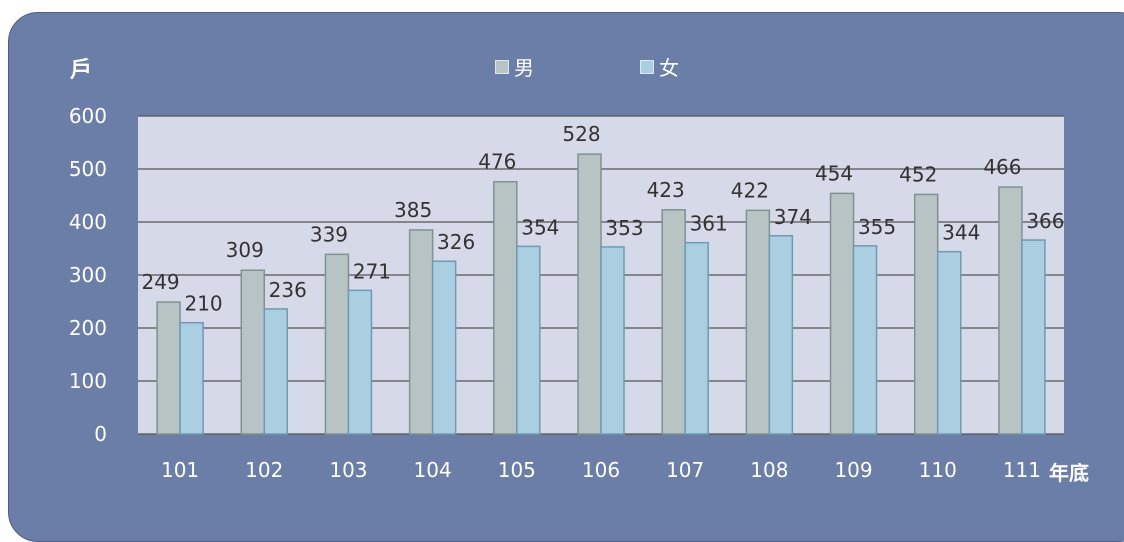 The image size is (1124, 542). I want to click on x-axis-ticks: 101 102 103 104 105 106 107 108 109 110 111, so click(601, 470).